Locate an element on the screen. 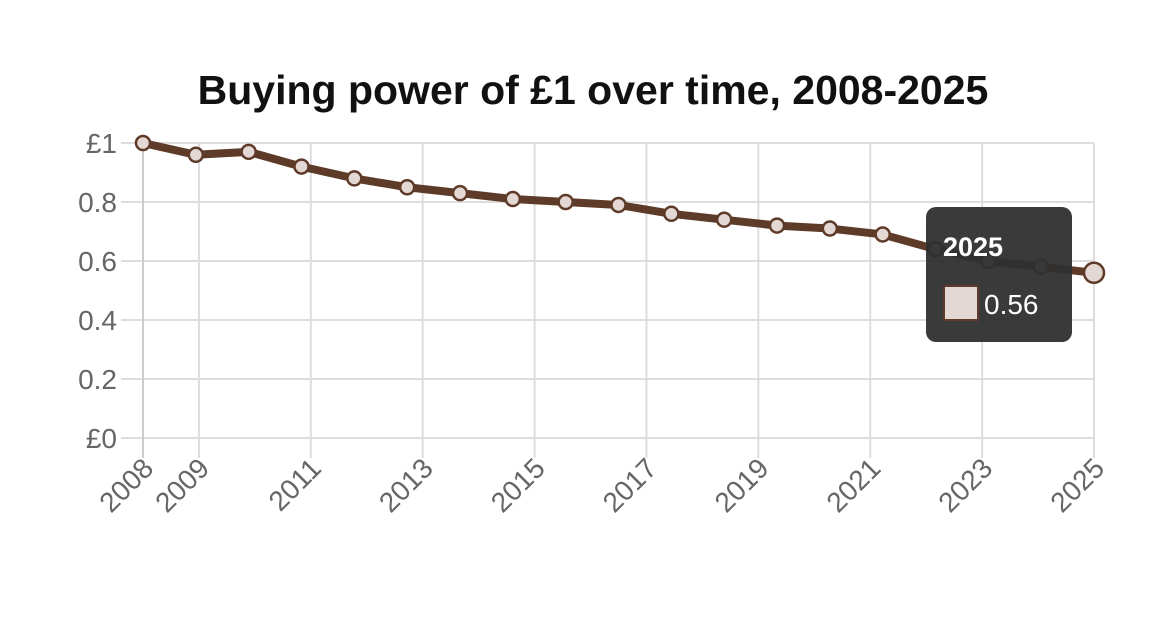 The width and height of the screenshot is (1152, 618). tooltip-value: 0.56 is located at coordinates (1011, 304).